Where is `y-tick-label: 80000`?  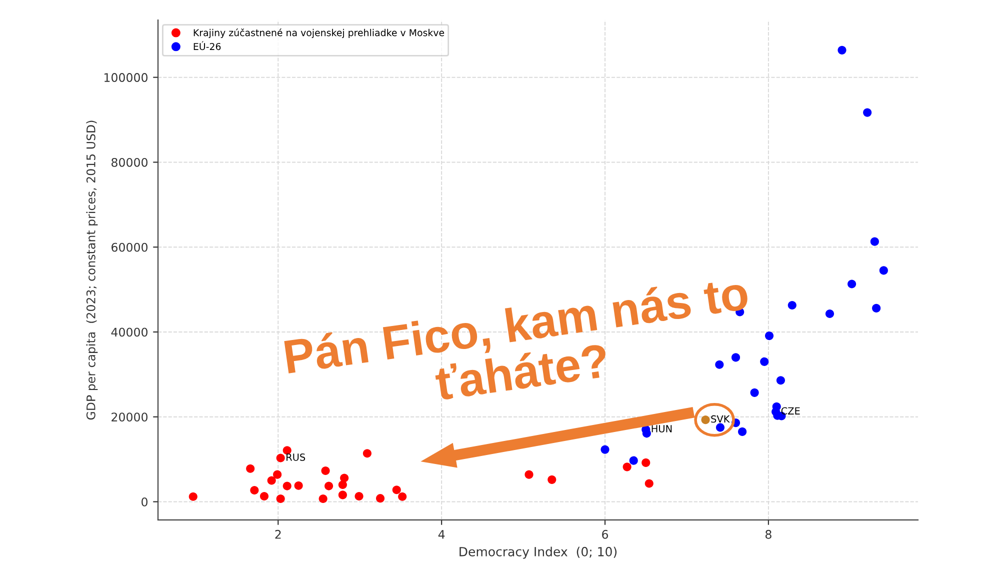 y-tick-label: 80000 is located at coordinates (130, 162).